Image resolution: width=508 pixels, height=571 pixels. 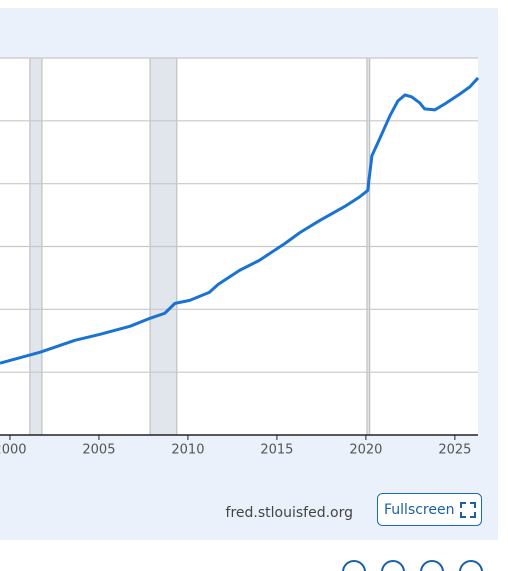 What do you see at coordinates (289, 513) in the screenshot?
I see `source: fred.stlouisfed.org` at bounding box center [289, 513].